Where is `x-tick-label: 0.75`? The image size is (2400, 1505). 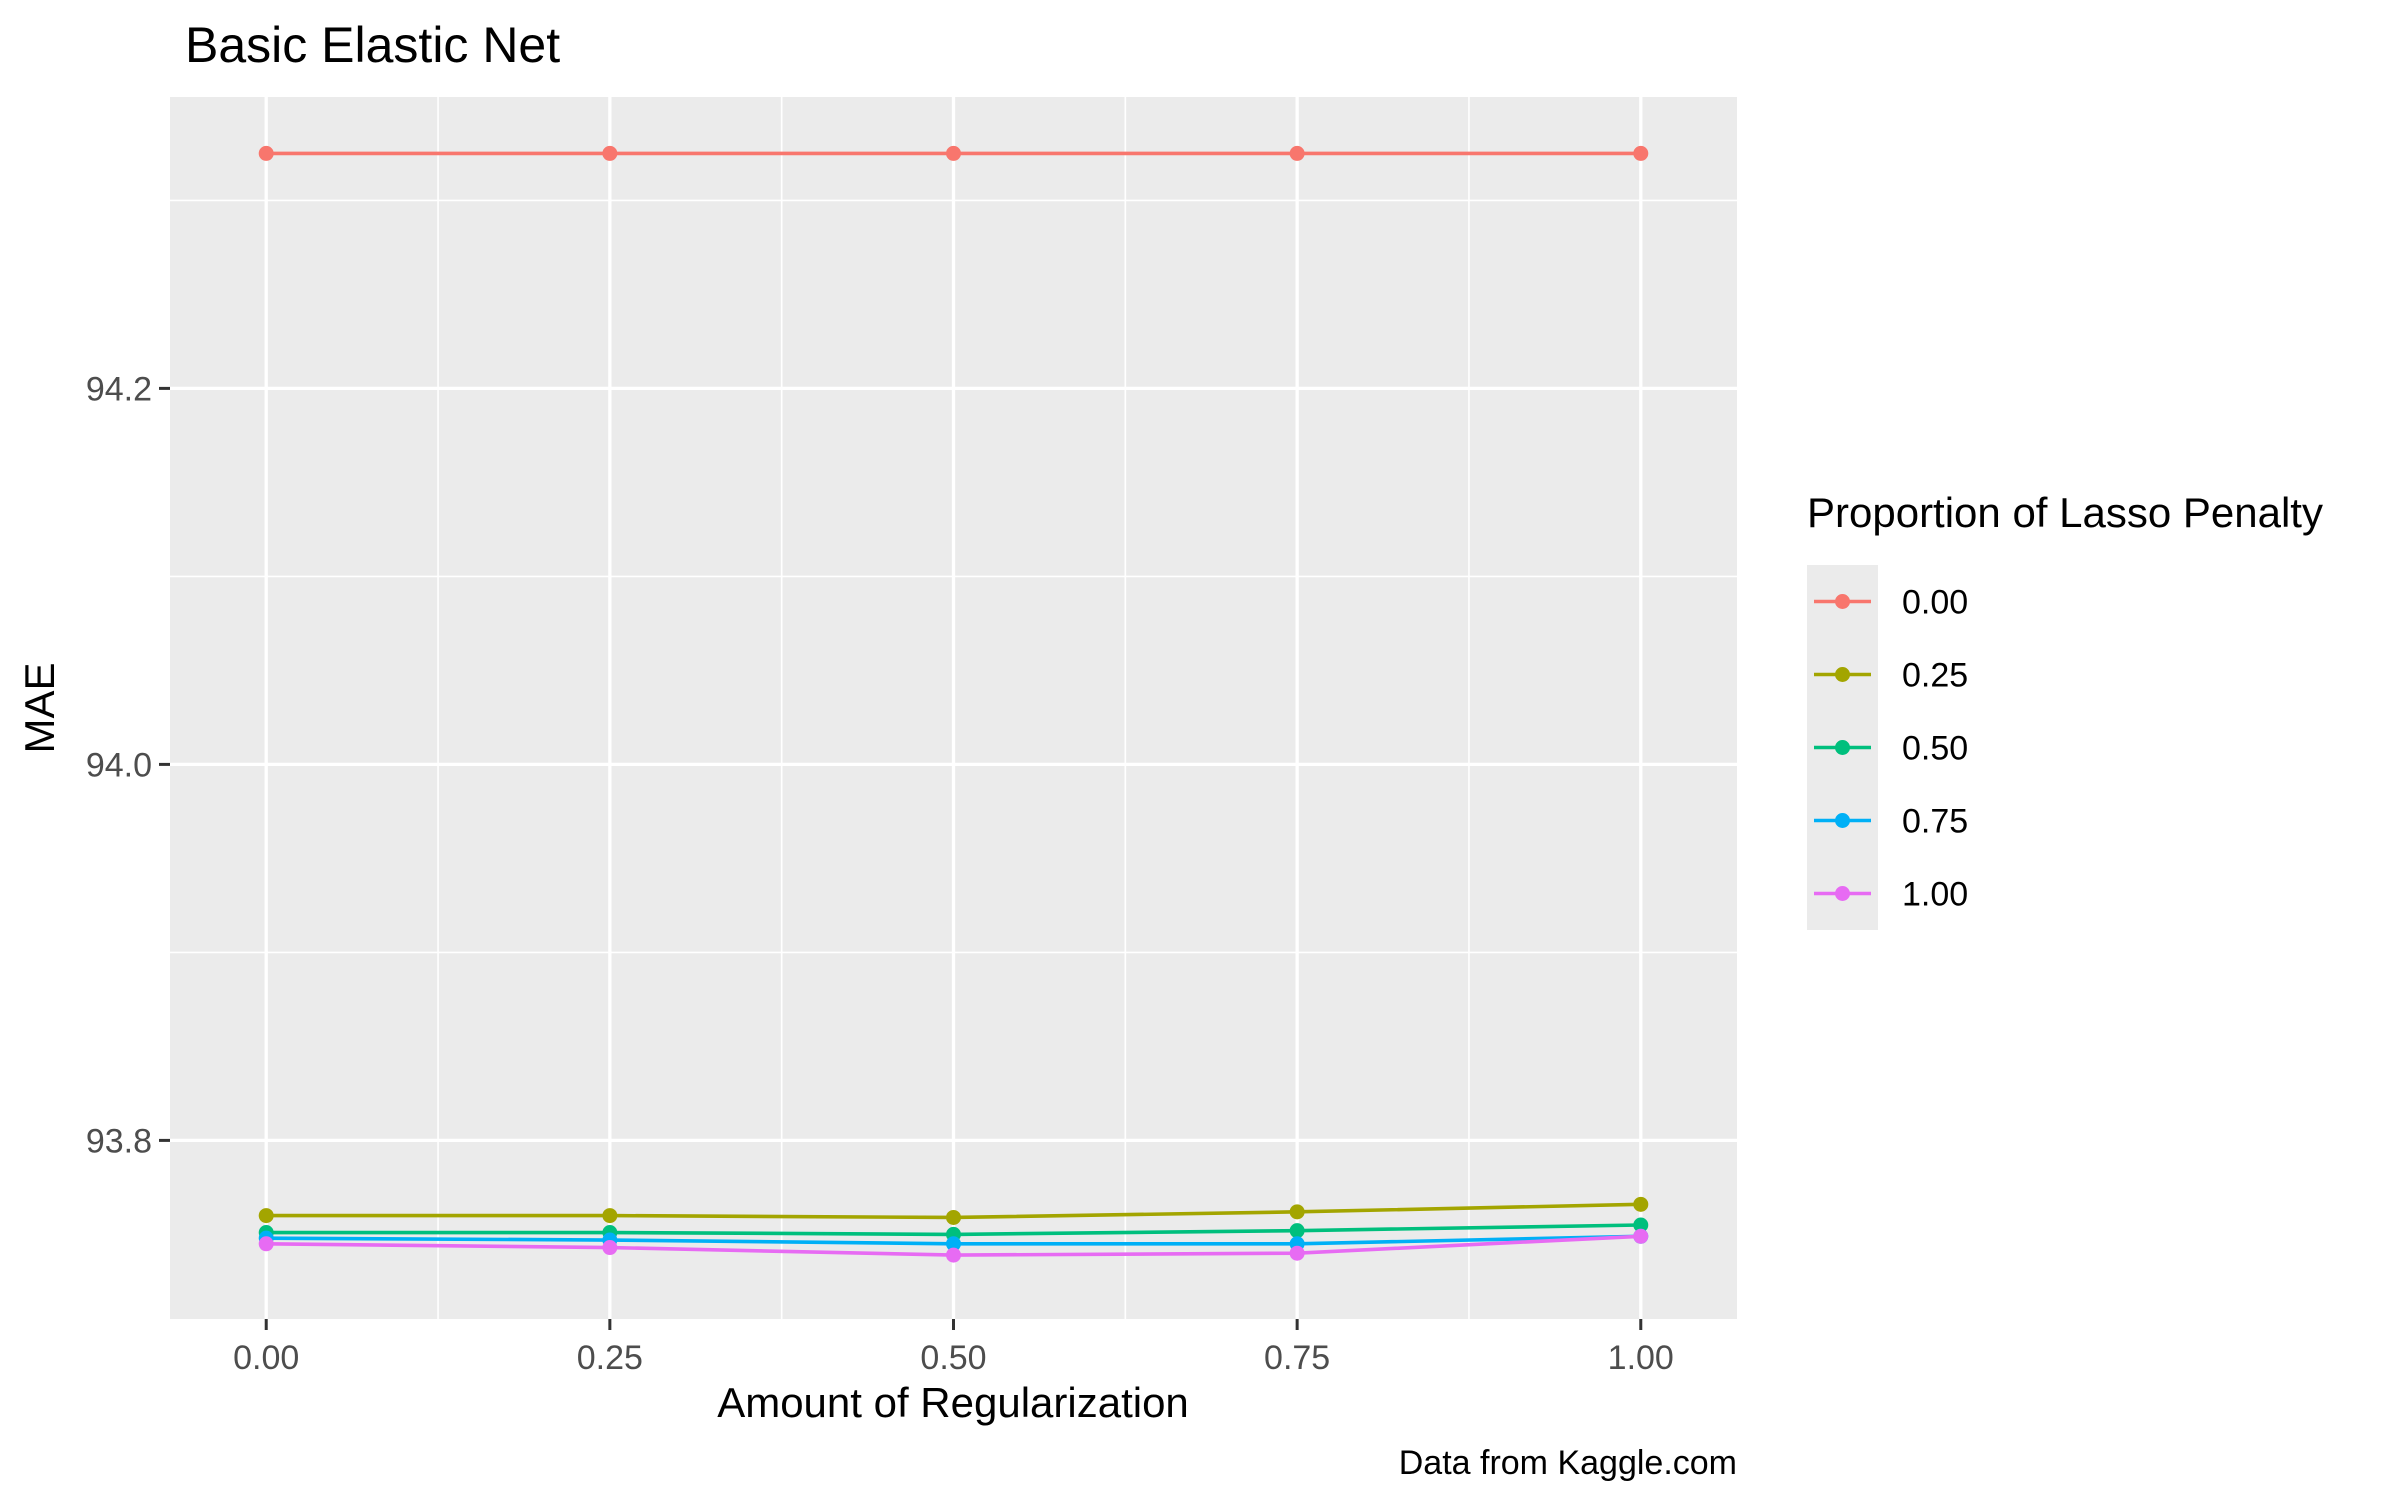 x-tick-label: 0.75 is located at coordinates (1297, 1358).